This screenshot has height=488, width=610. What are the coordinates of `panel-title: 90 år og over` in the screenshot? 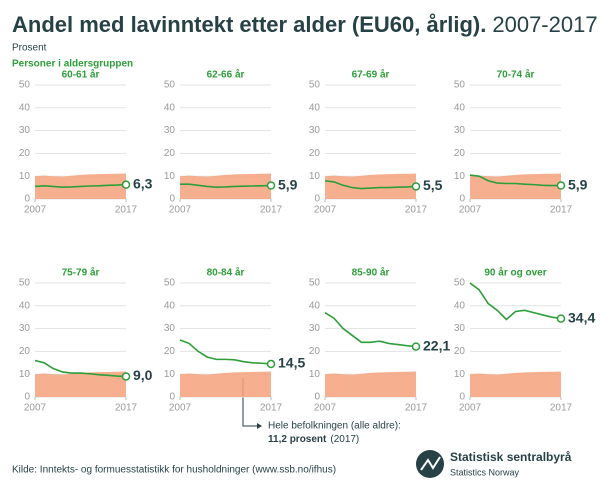 It's located at (515, 273).